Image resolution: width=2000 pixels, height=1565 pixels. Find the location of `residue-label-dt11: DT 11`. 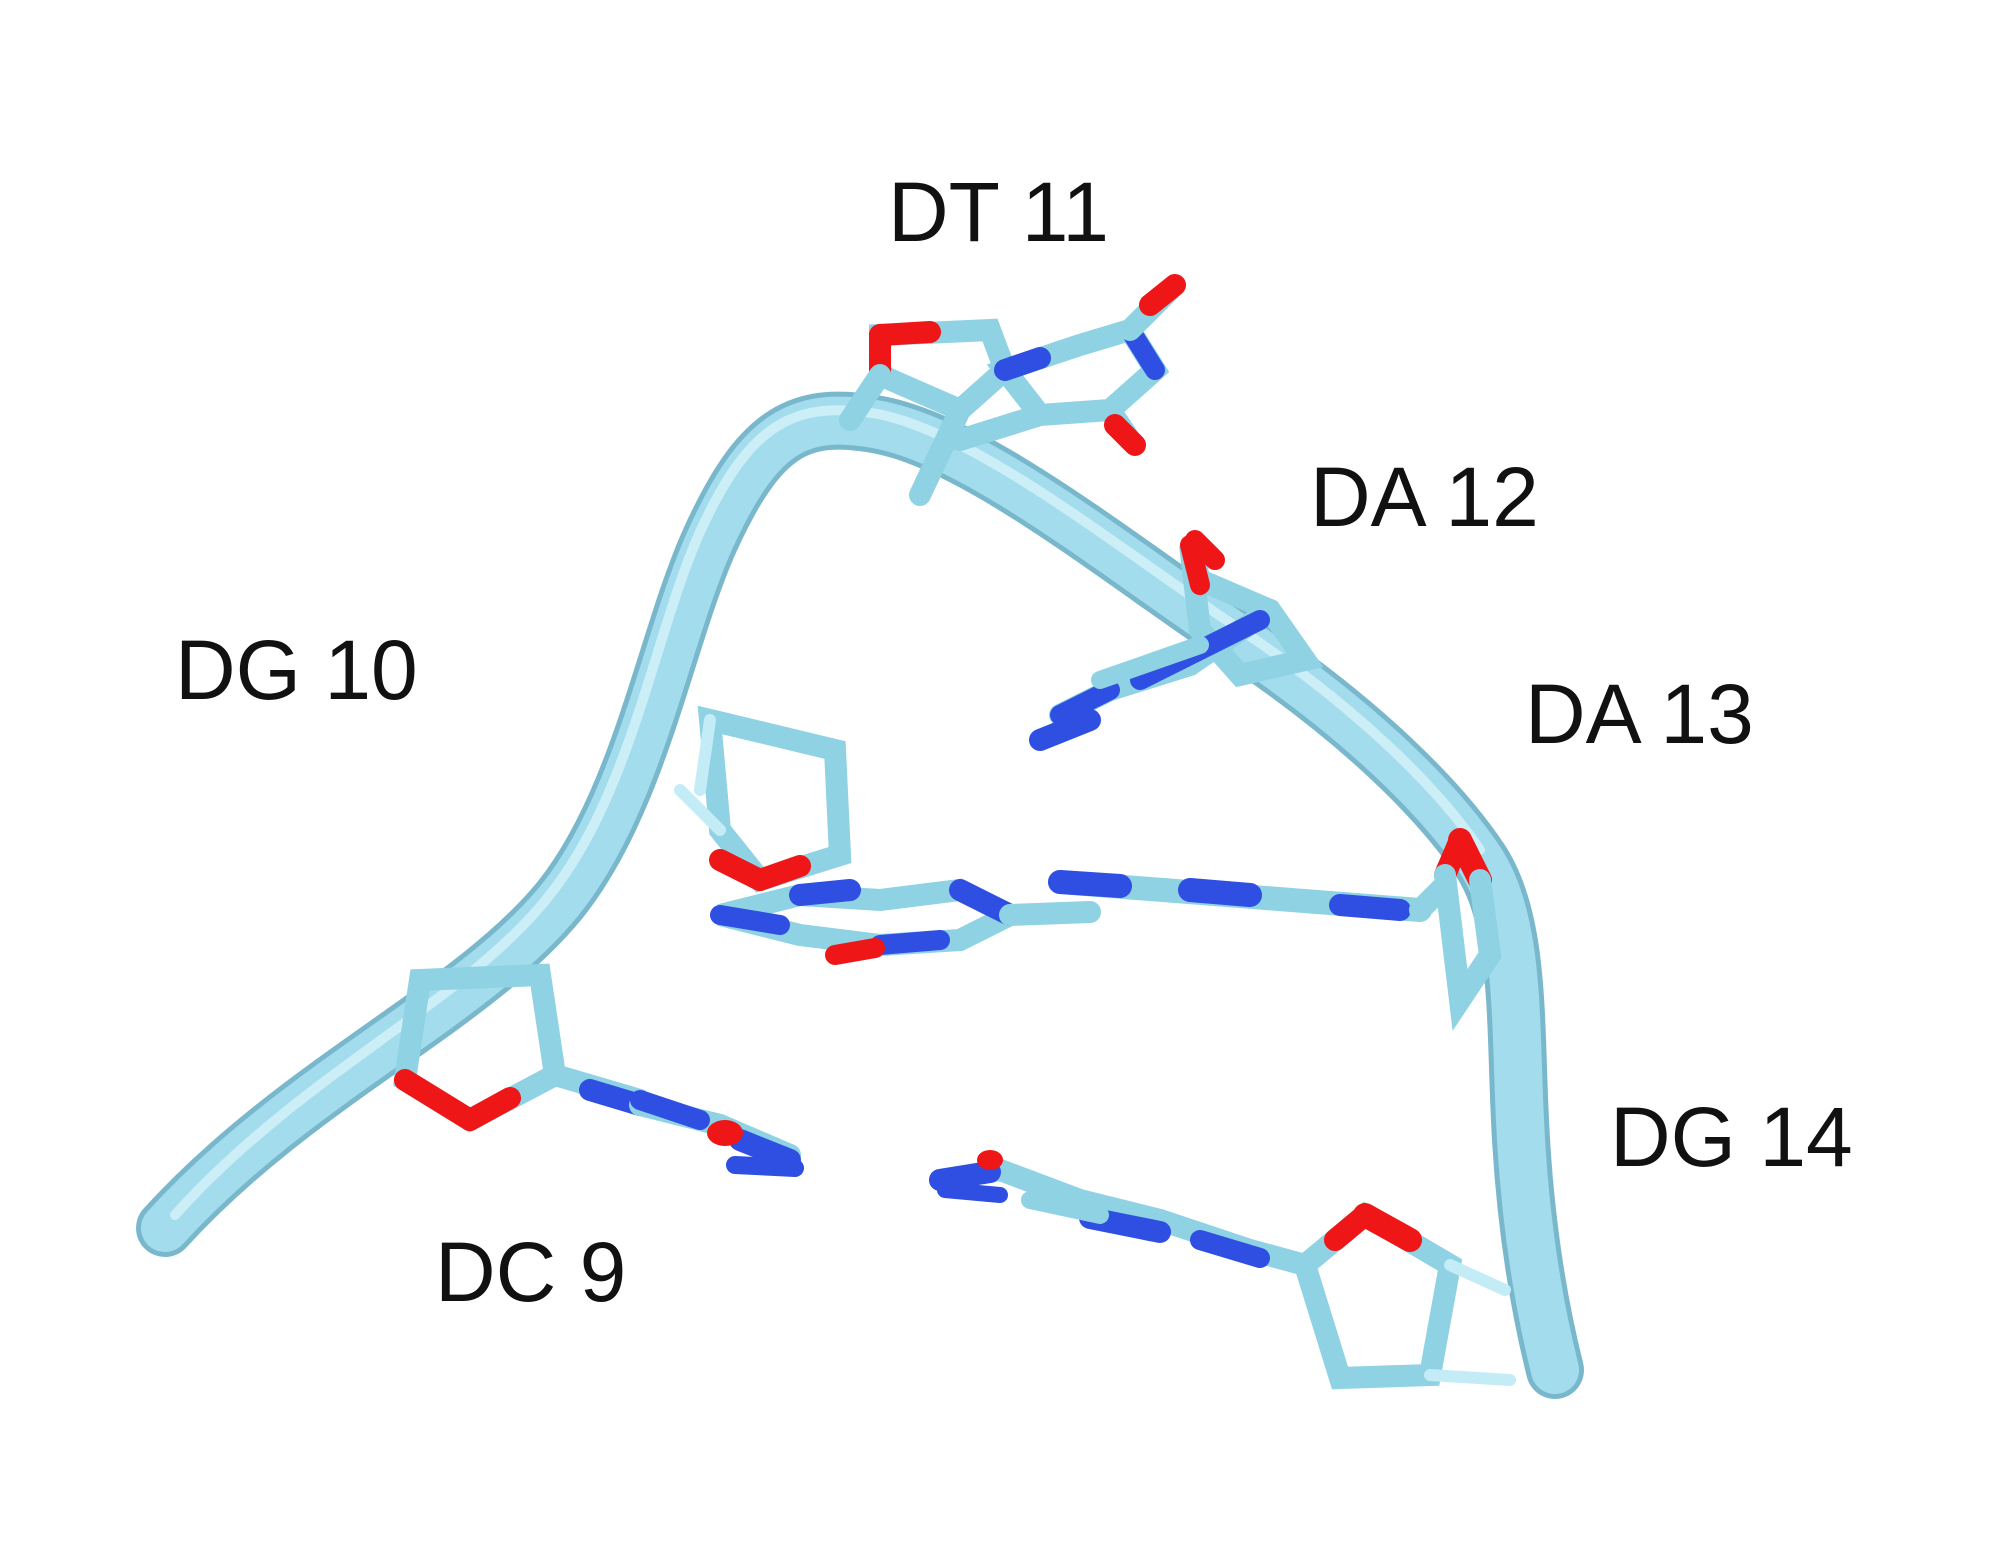

residue-label-dt11: DT 11 is located at coordinates (998, 212).